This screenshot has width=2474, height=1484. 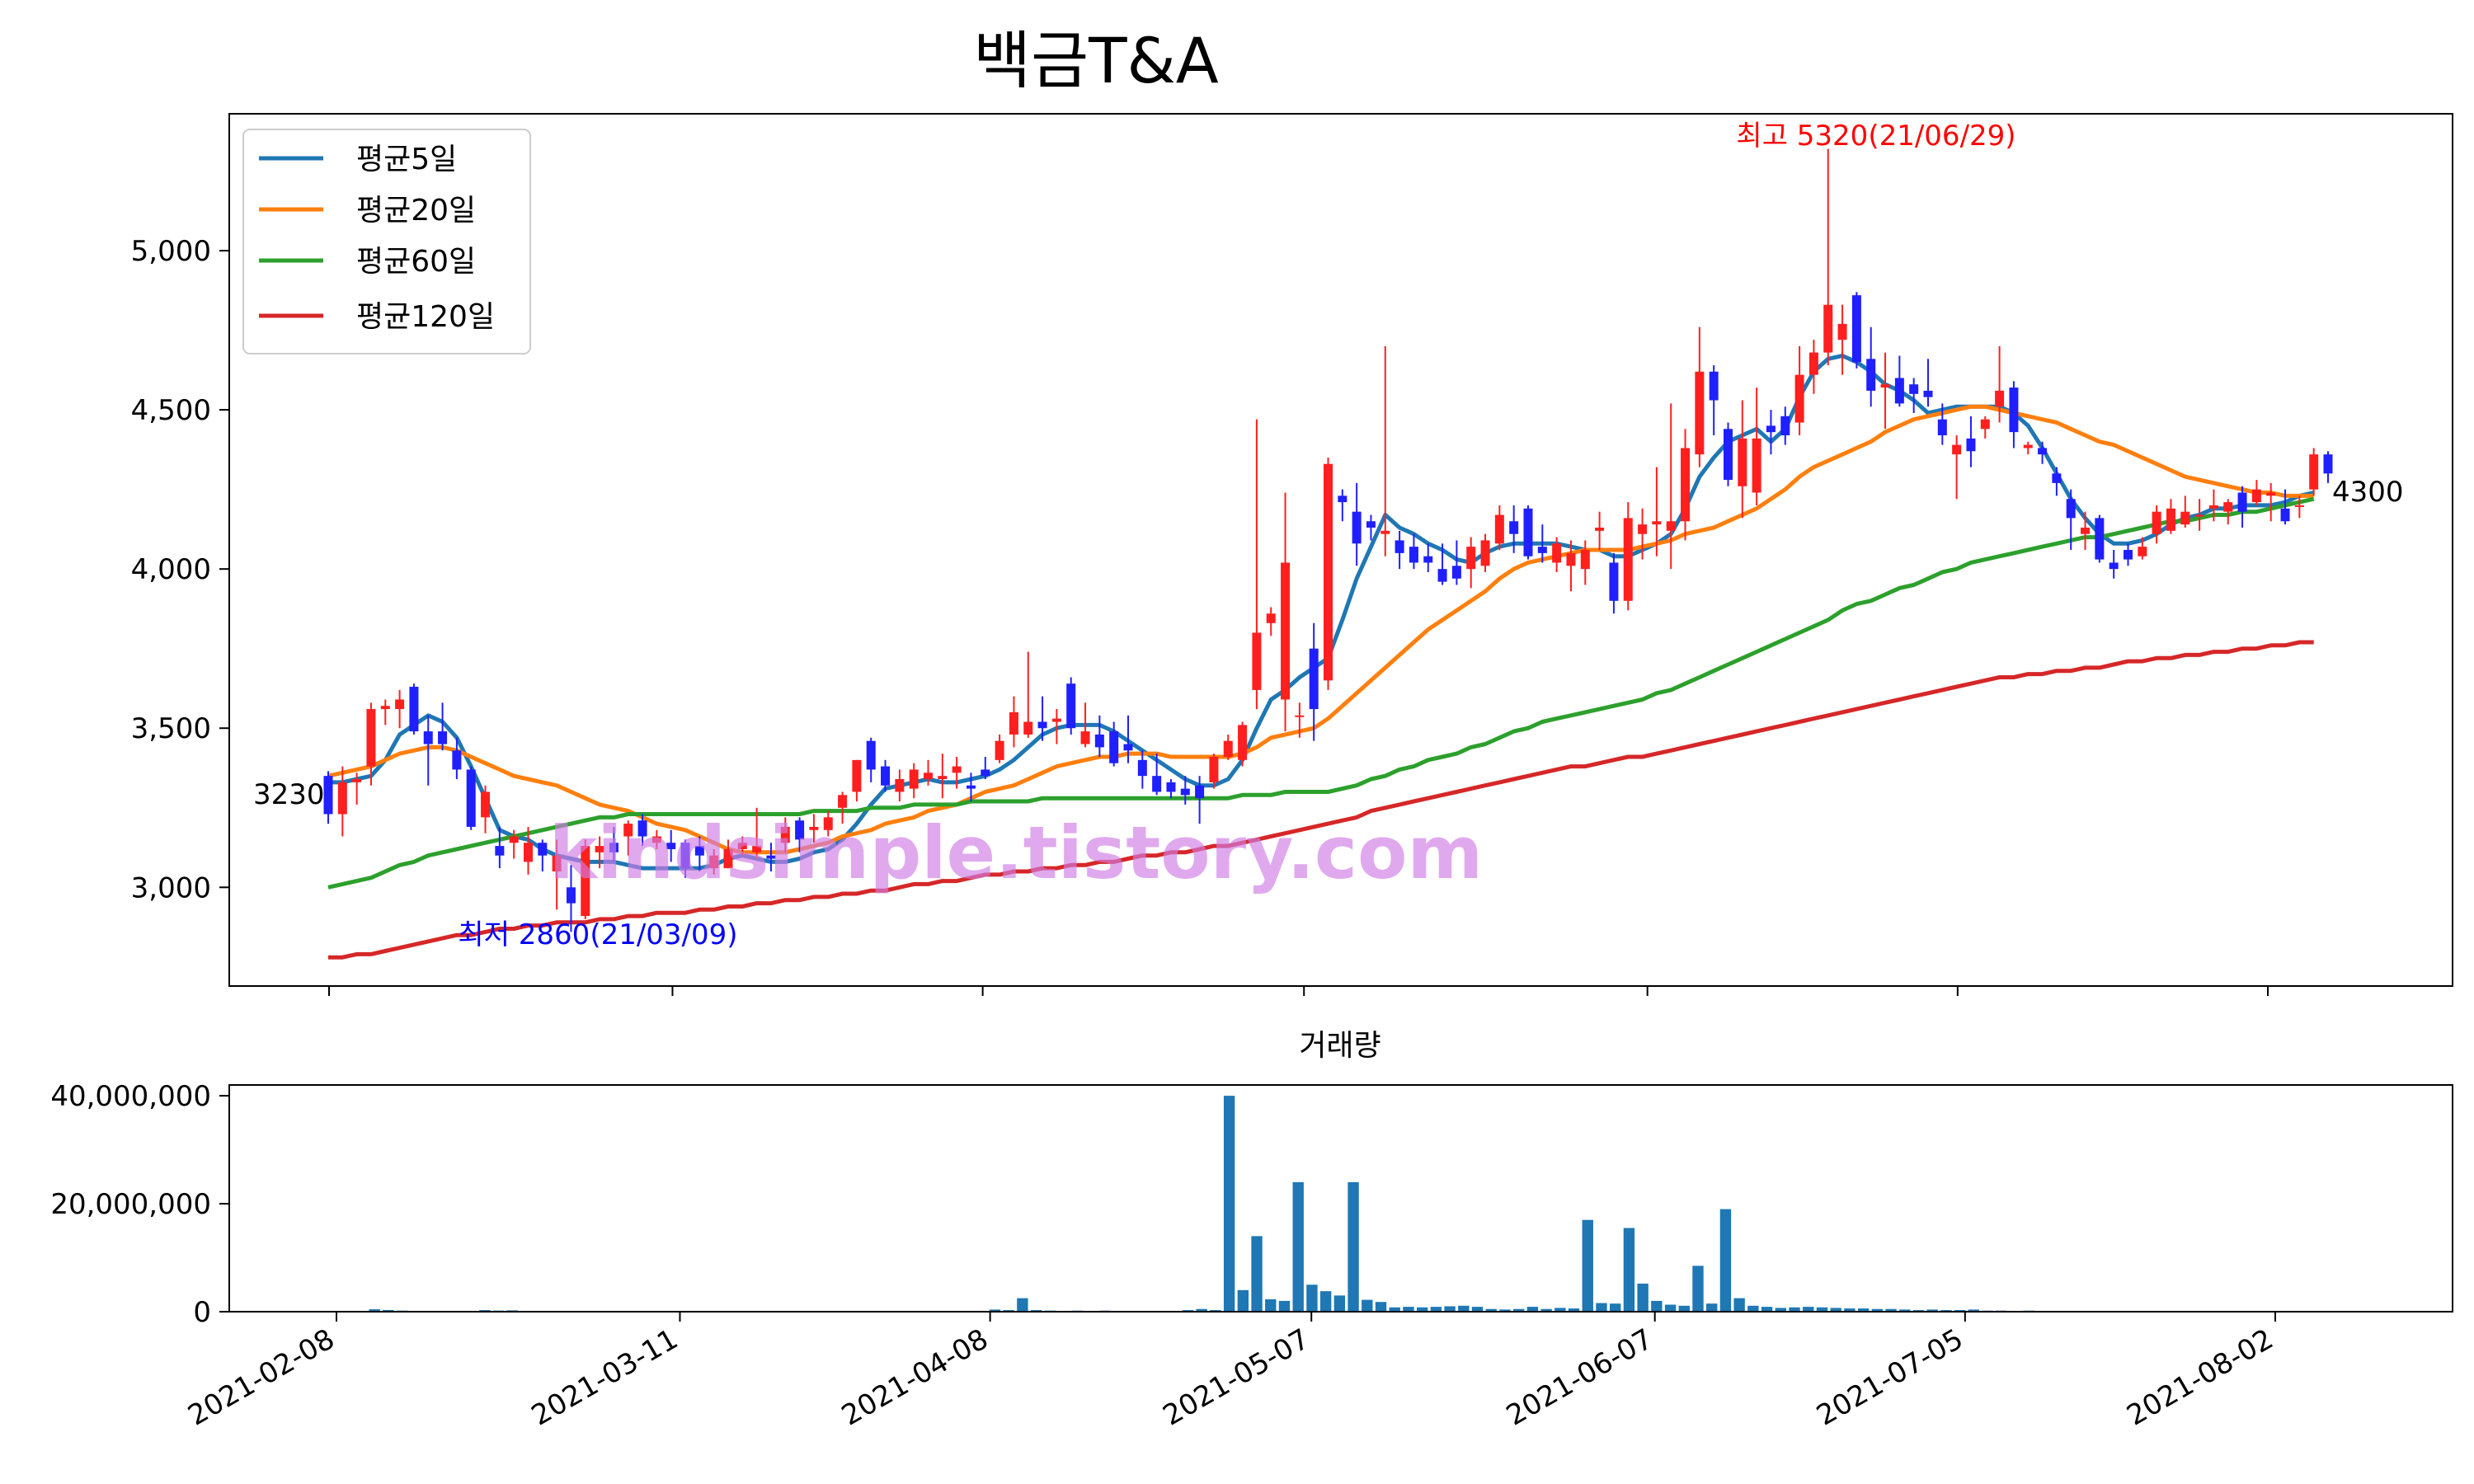 I want to click on volume-chart-title: 거래량, so click(x=1339, y=1046).